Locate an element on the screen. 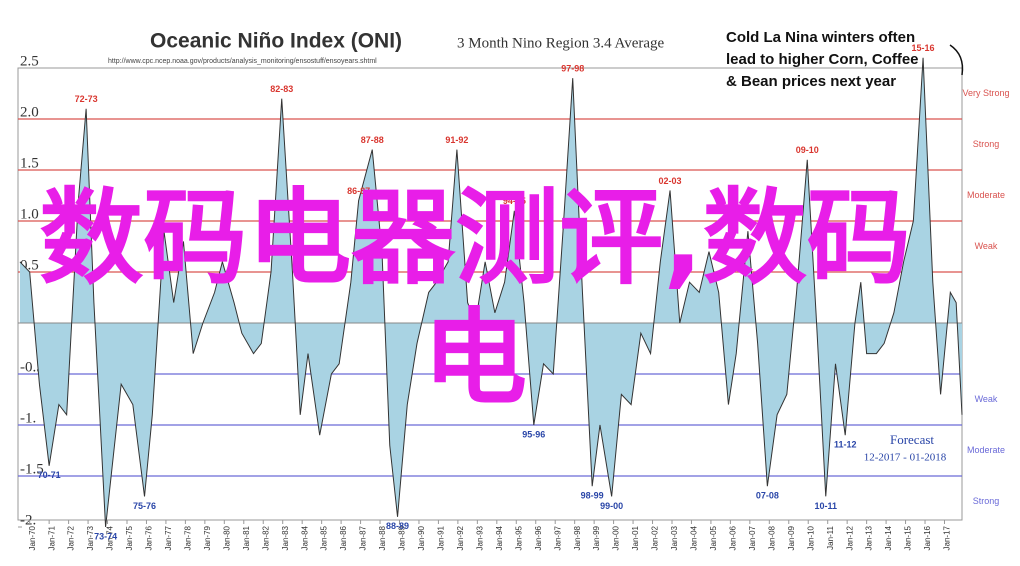 This screenshot has width=1020, height=566. x-tick-label: Jan-81 is located at coordinates (246, 537).